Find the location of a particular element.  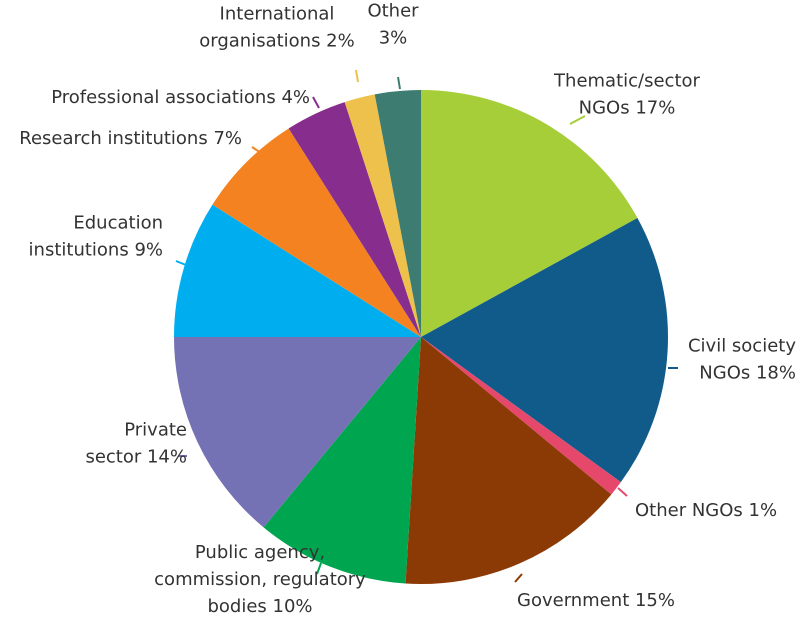

slice-label-line: Government 15% is located at coordinates (596, 600).